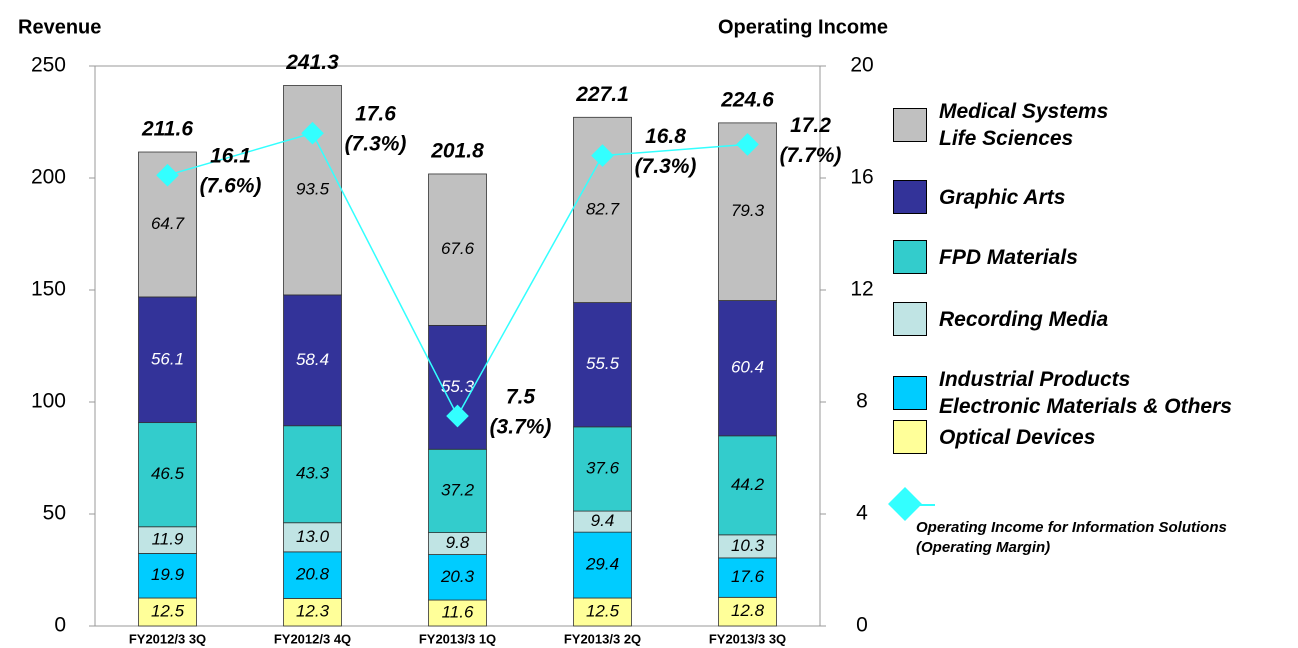 Image resolution: width=1298 pixels, height=648 pixels. Describe the element at coordinates (665, 136) in the screenshot. I see `line-value-label: 16.8` at that location.